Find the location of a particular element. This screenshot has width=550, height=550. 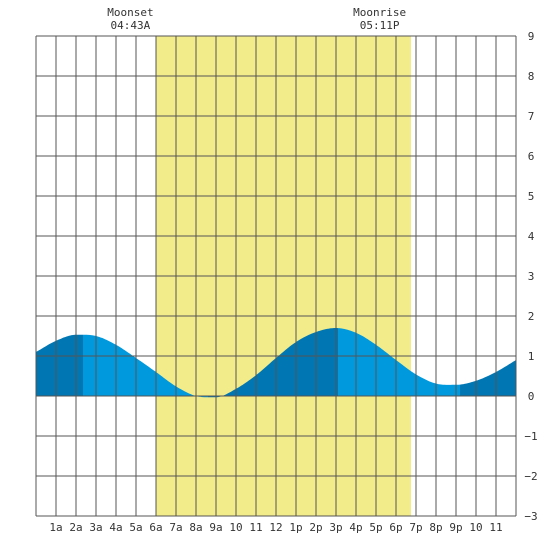

x-tick-label: 8p is located at coordinates (435, 527).